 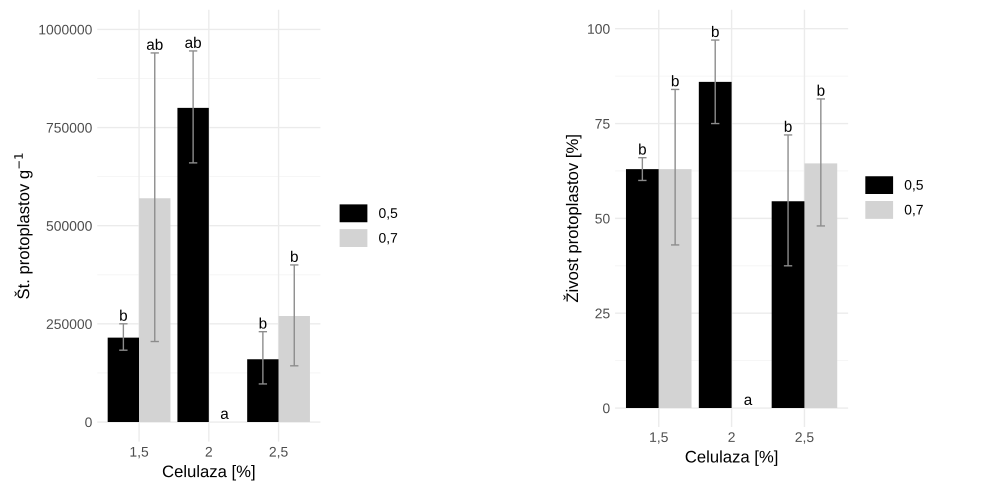 I want to click on y-tick-label: 750000, so click(x=69, y=127).